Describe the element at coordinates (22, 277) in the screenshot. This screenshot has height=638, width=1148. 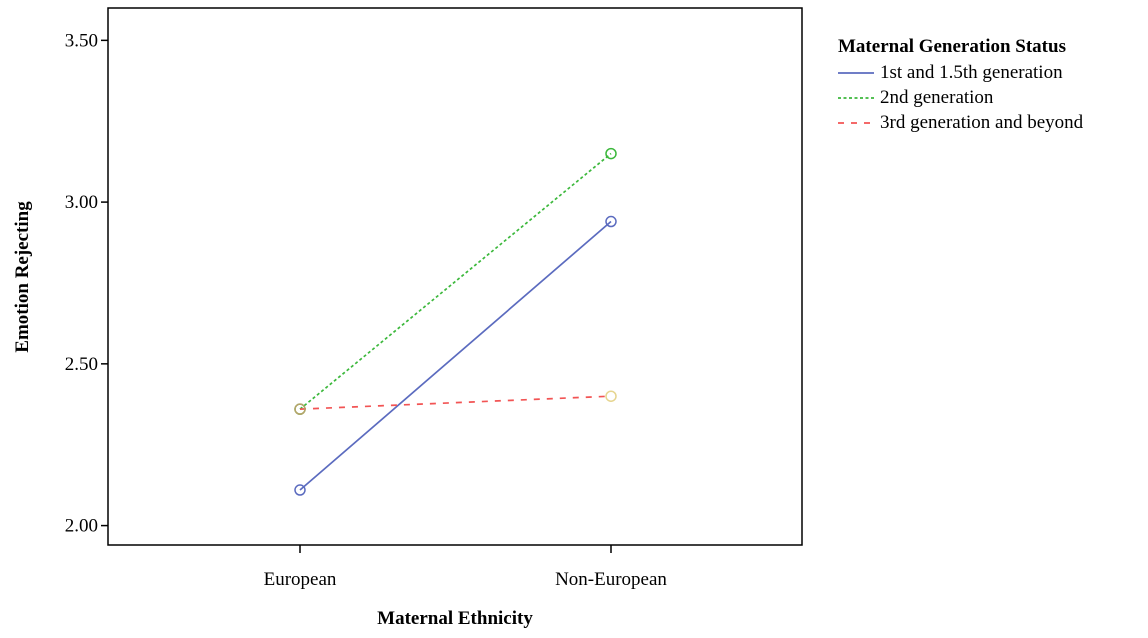
I see `y-axis-title: Emotion Rejecting` at that location.